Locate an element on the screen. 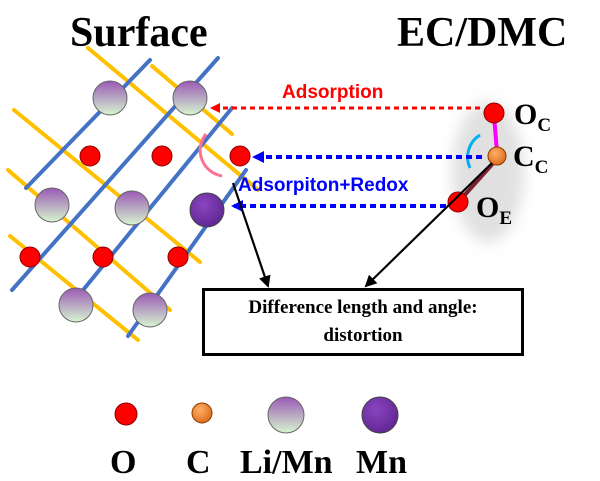  solvent-title: EC/DMC is located at coordinates (482, 33).